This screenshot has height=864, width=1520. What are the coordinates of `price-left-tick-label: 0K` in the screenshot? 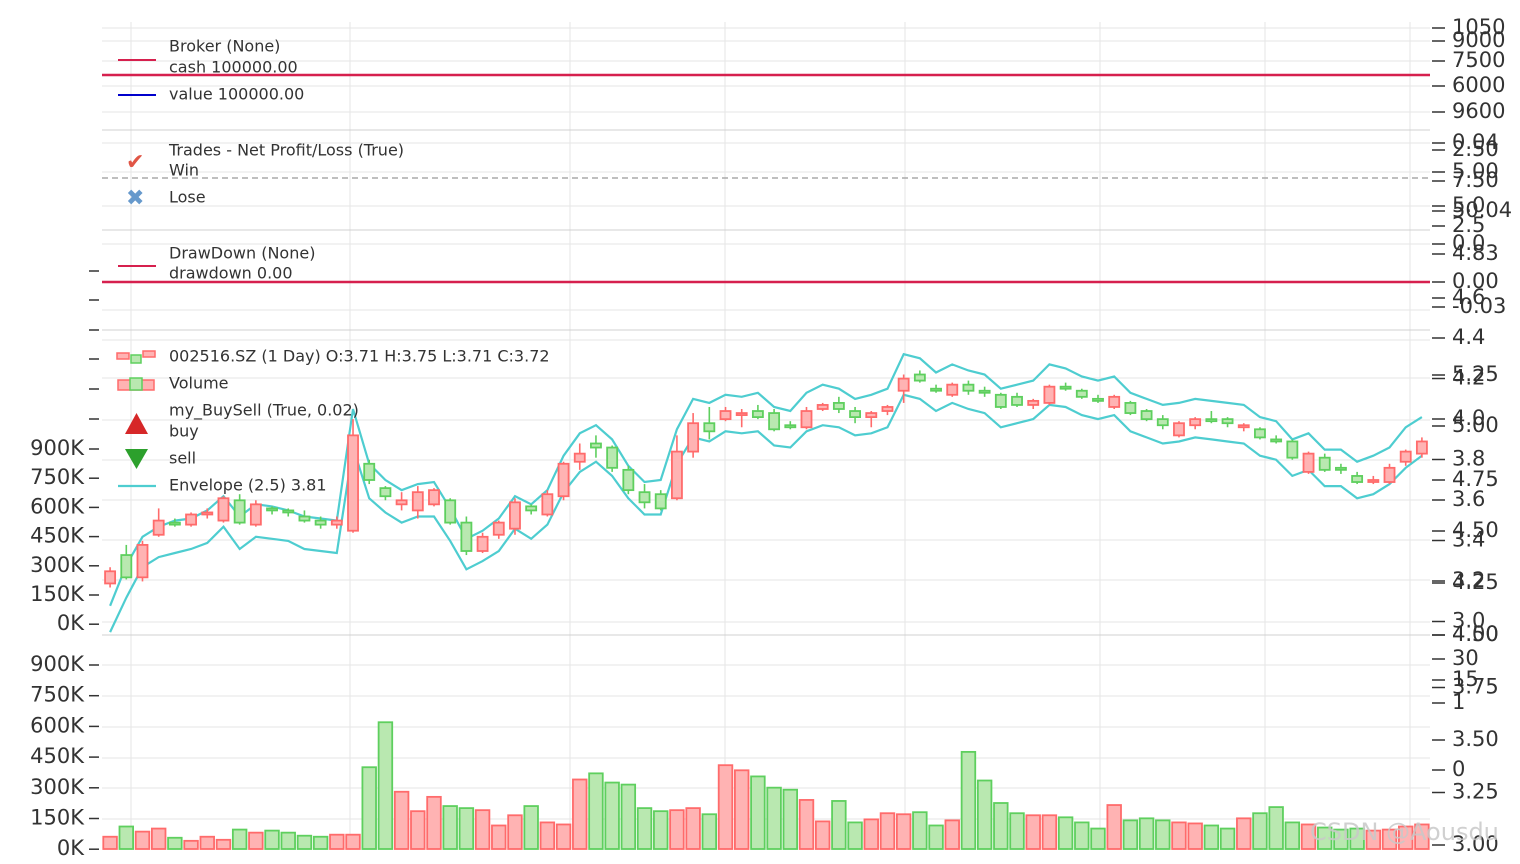 It's located at (71, 623).